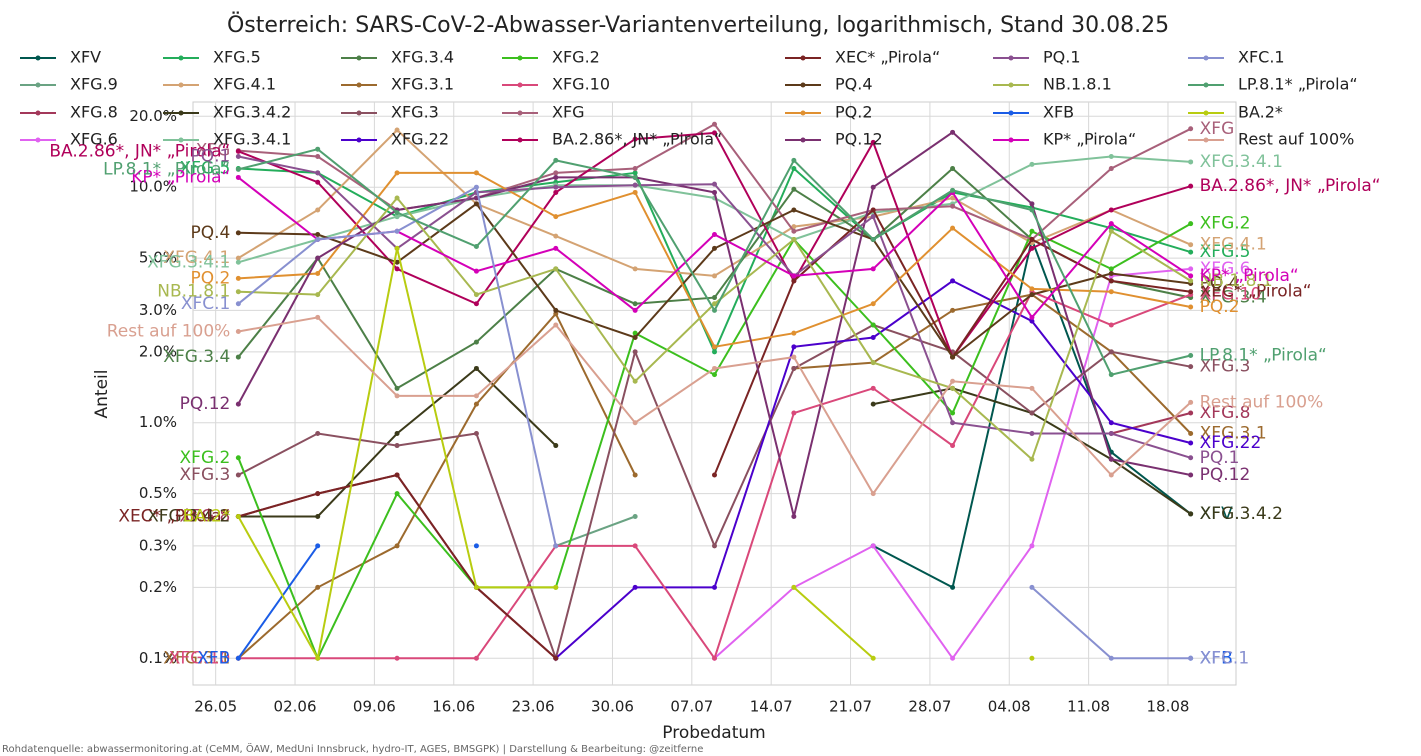 This screenshot has height=756, width=1421. What do you see at coordinates (691, 707) in the screenshot?
I see `x-tick-label: 07.07` at bounding box center [691, 707].